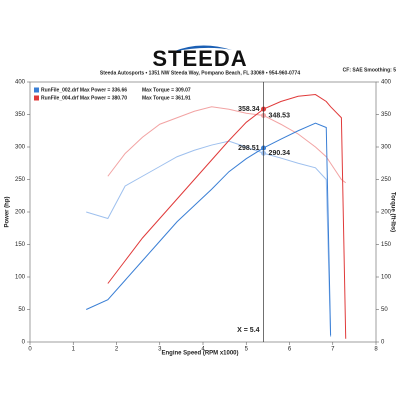  I want to click on y-tick-label: 400, so click(20, 83).